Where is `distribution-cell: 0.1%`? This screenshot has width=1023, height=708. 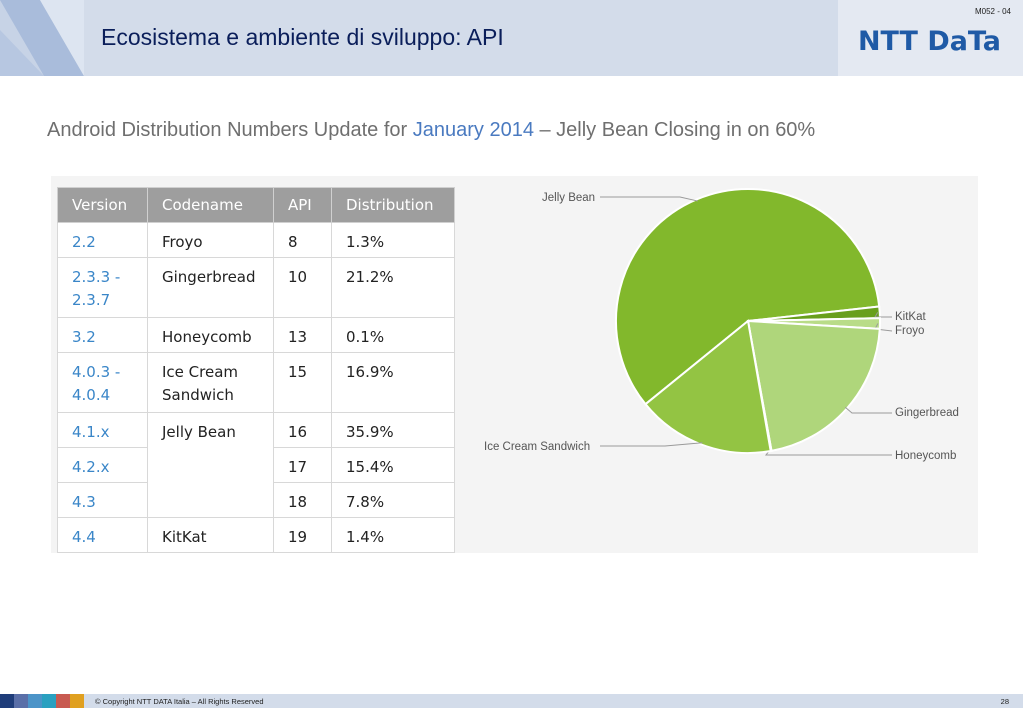 distribution-cell: 0.1% is located at coordinates (393, 335).